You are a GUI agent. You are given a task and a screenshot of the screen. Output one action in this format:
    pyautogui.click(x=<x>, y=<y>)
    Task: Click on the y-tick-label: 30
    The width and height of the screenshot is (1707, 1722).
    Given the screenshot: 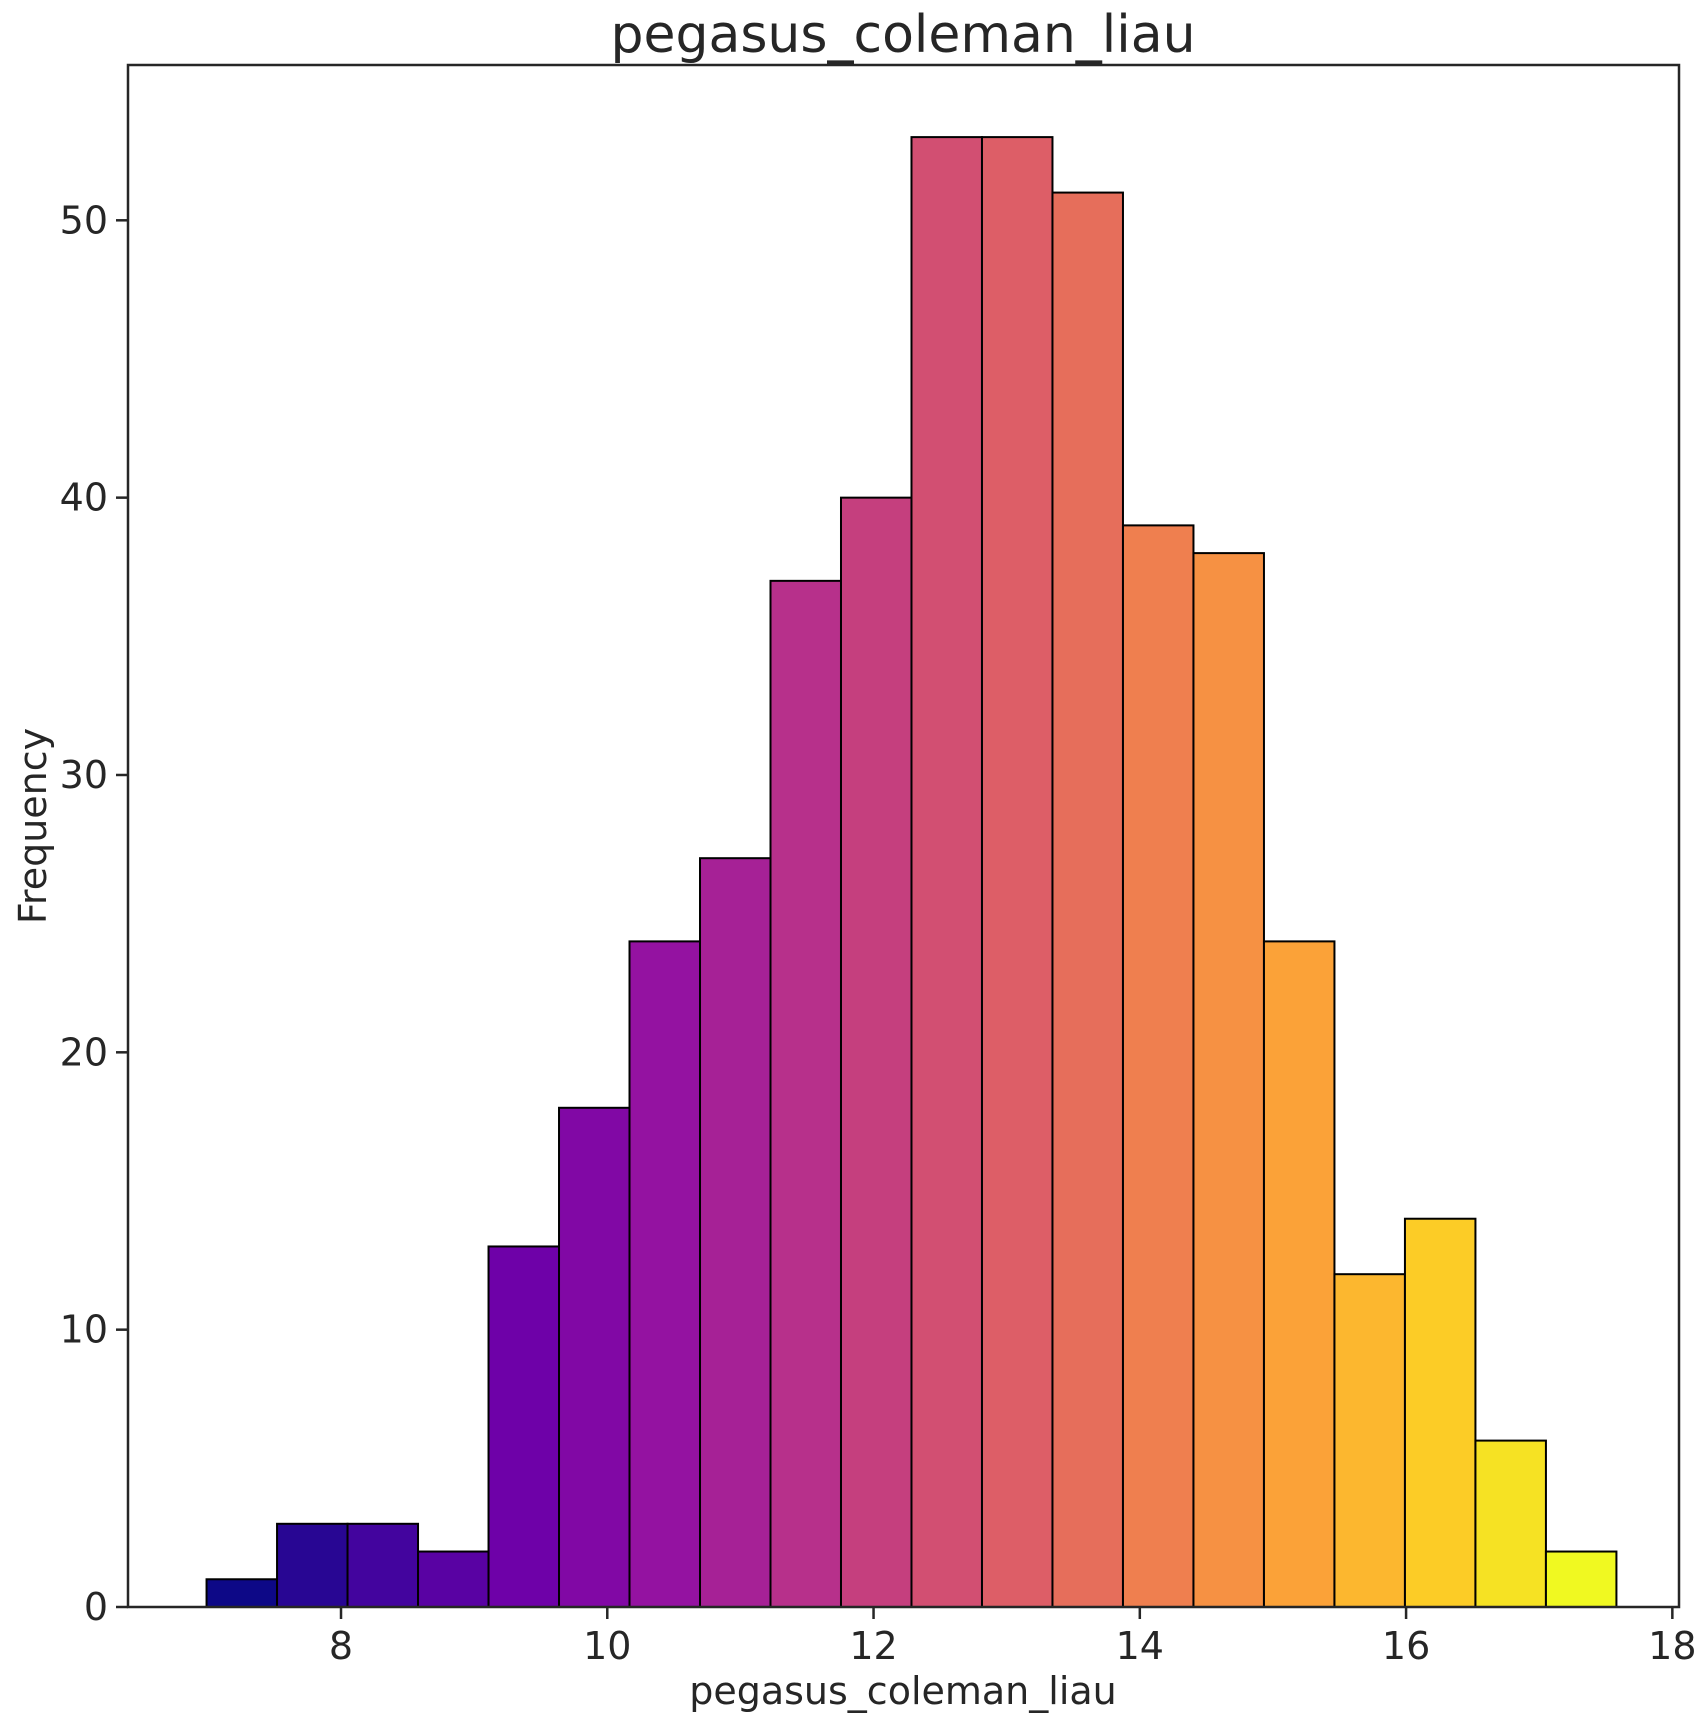 What is the action you would take?
    pyautogui.click(x=84, y=775)
    